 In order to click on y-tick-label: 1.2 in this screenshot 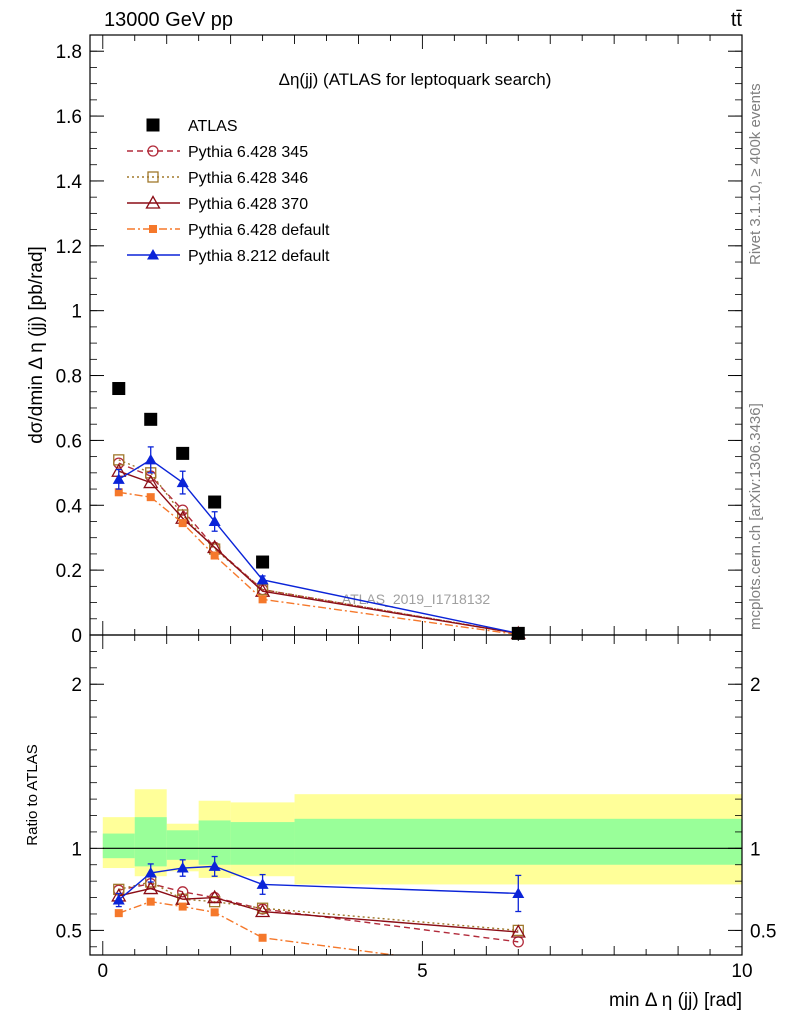, I will do `click(69, 247)`.